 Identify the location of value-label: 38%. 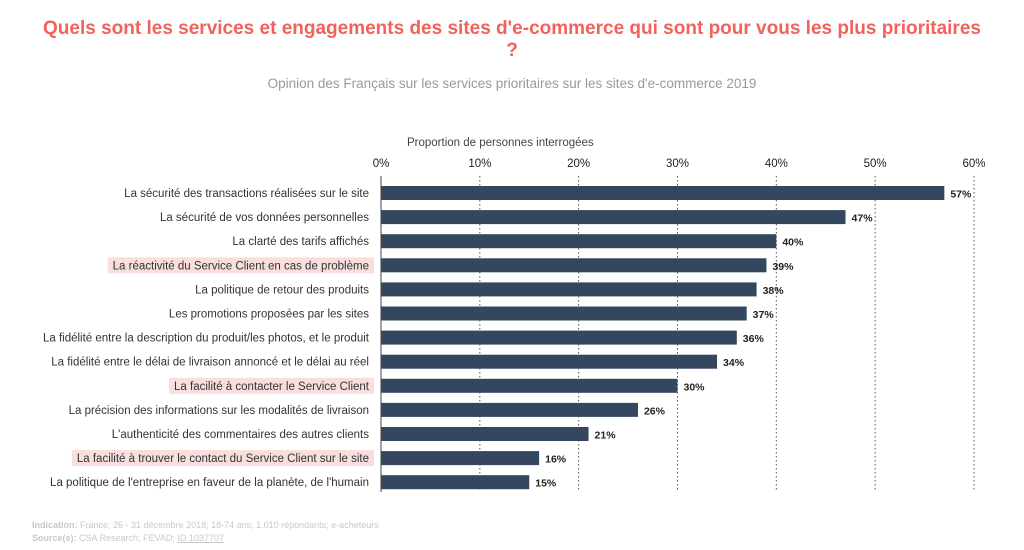
(774, 291).